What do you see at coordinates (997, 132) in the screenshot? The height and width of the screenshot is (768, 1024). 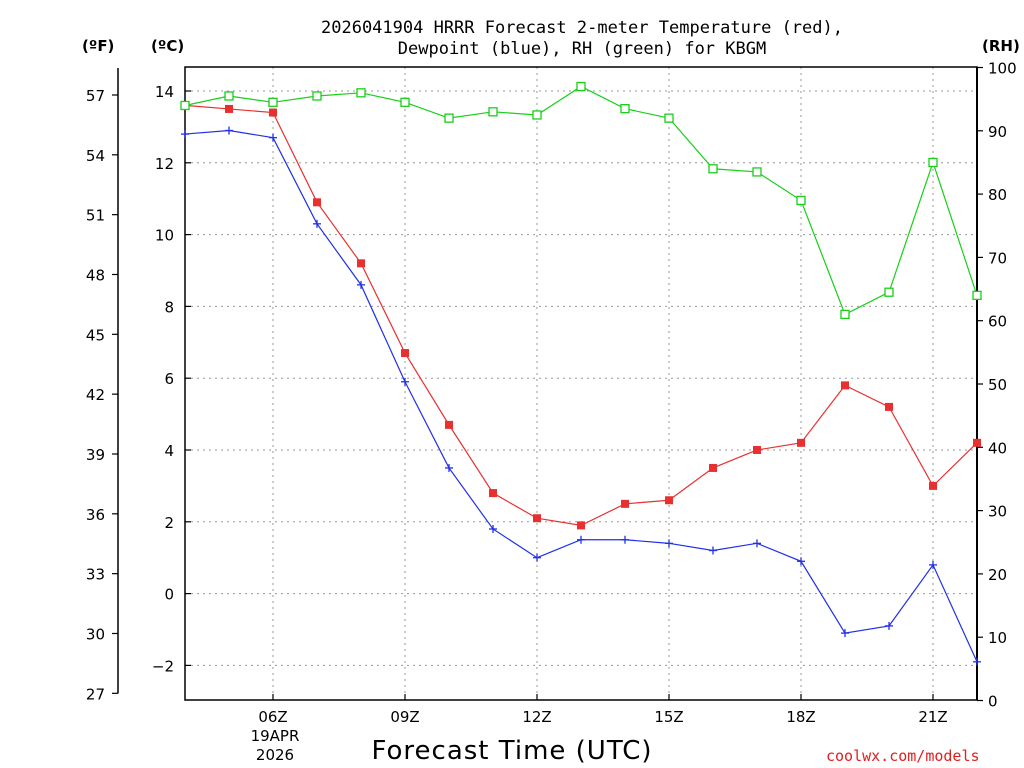 I see `rh-tick-label: 90` at bounding box center [997, 132].